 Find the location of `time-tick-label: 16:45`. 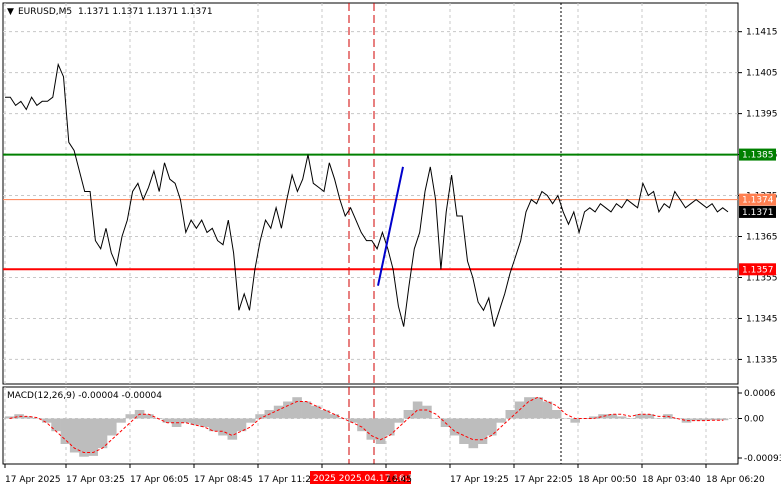

time-tick-label: 16:45 is located at coordinates (399, 480).